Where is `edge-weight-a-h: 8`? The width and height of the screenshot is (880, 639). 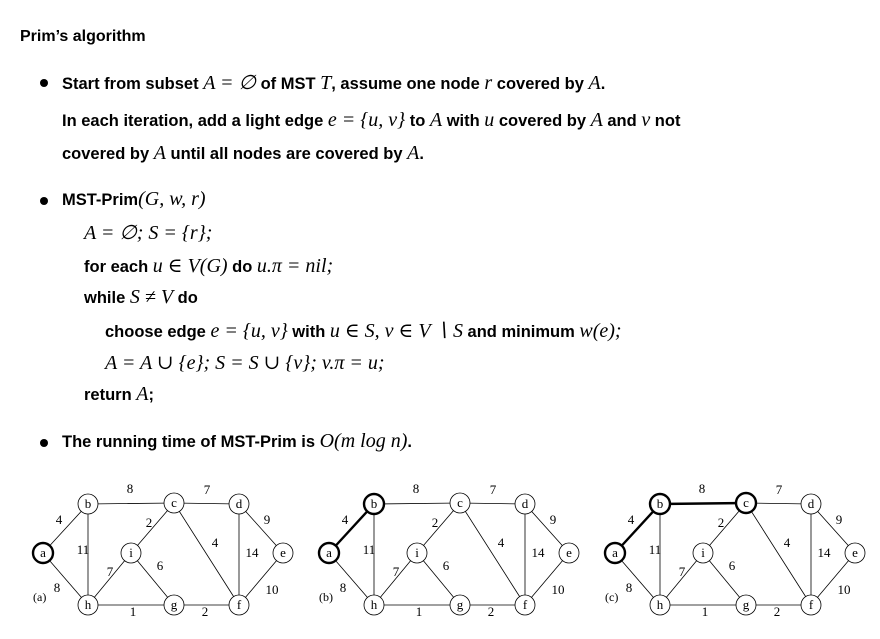
edge-weight-a-h: 8 is located at coordinates (629, 587).